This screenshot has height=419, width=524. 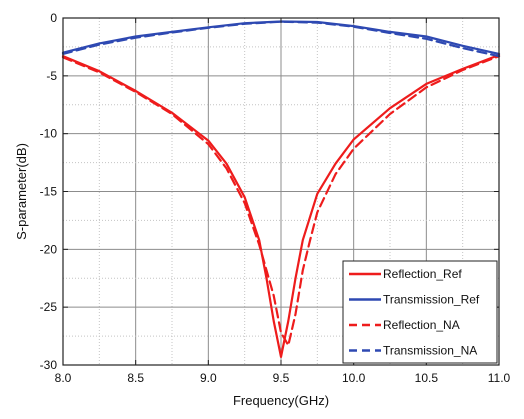 I want to click on legend-box, so click(x=420, y=312).